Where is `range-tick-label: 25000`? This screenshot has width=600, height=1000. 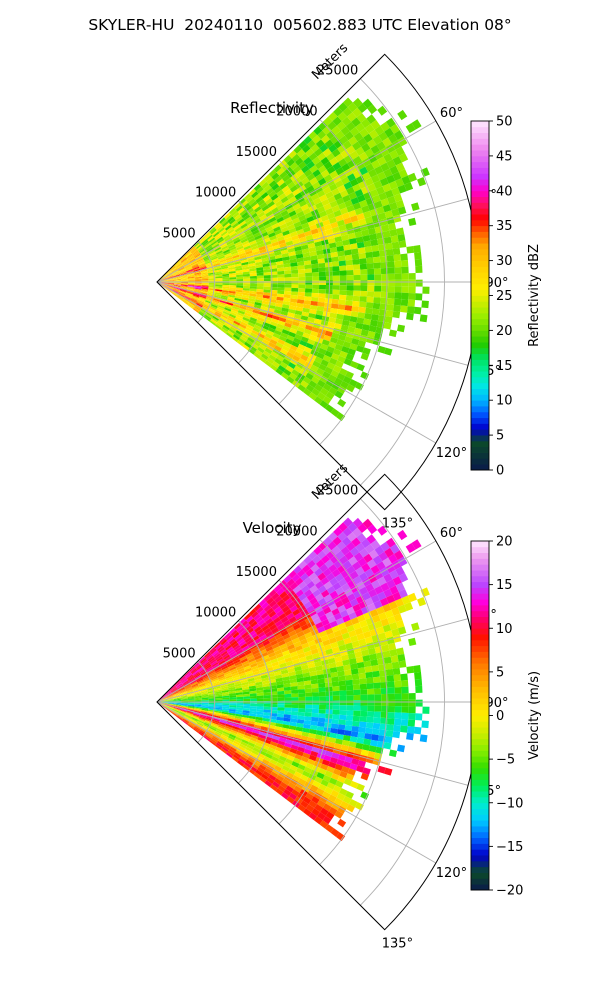 range-tick-label: 25000 is located at coordinates (337, 71).